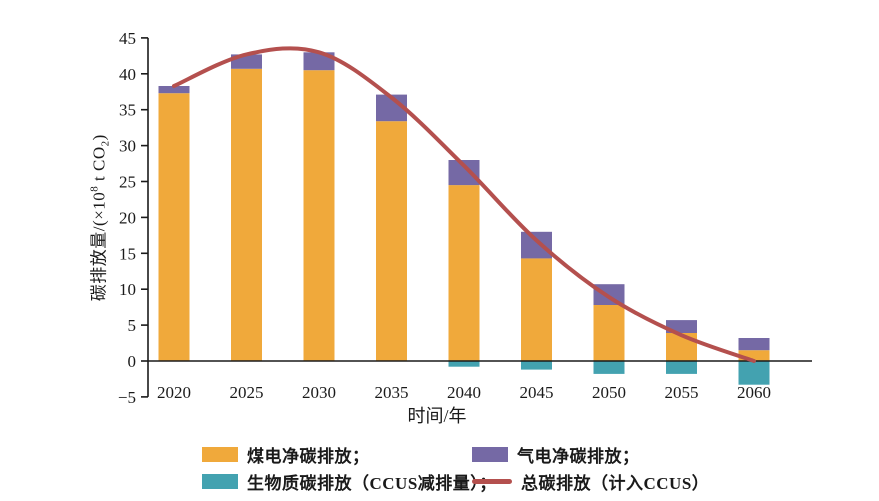 The height and width of the screenshot is (501, 879). Describe the element at coordinates (682, 392) in the screenshot. I see `x-tick-label: 2055` at that location.